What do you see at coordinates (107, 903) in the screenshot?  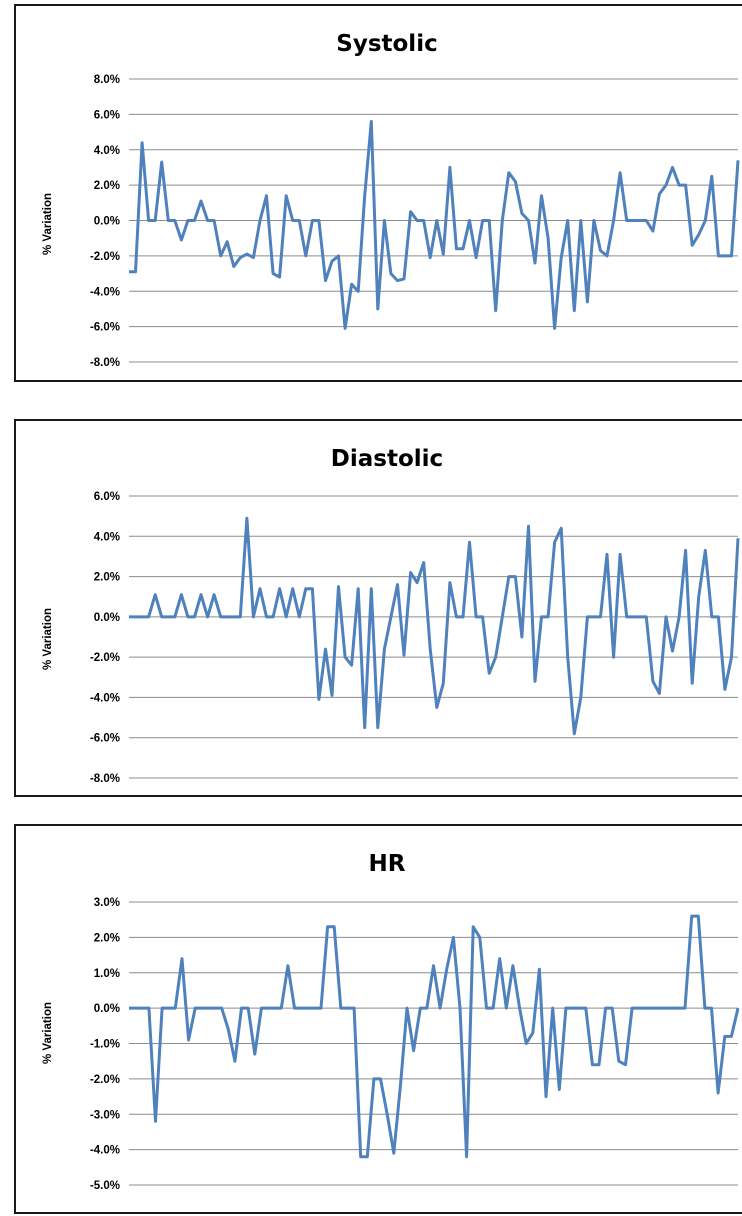 I see `y-tick-label: 3.0%` at bounding box center [107, 903].